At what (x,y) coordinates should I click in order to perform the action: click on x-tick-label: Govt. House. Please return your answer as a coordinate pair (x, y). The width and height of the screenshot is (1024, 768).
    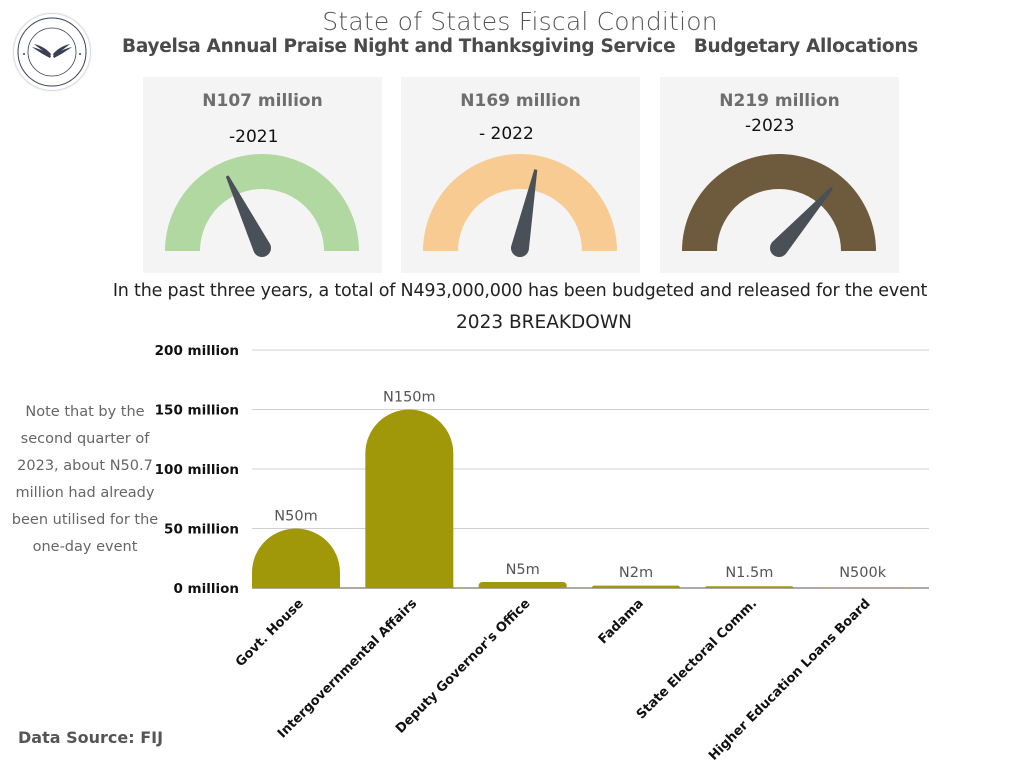
    Looking at the image, I should click on (270, 633).